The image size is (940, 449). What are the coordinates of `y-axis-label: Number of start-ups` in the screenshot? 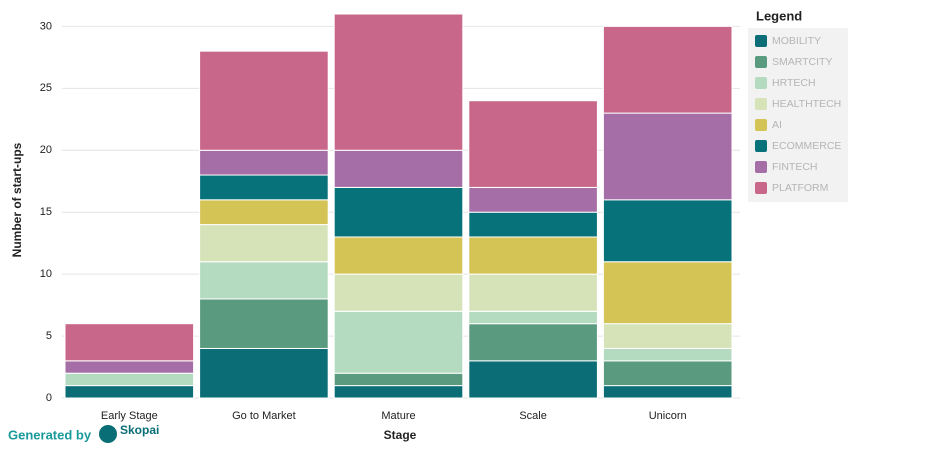 It's located at (17, 199).